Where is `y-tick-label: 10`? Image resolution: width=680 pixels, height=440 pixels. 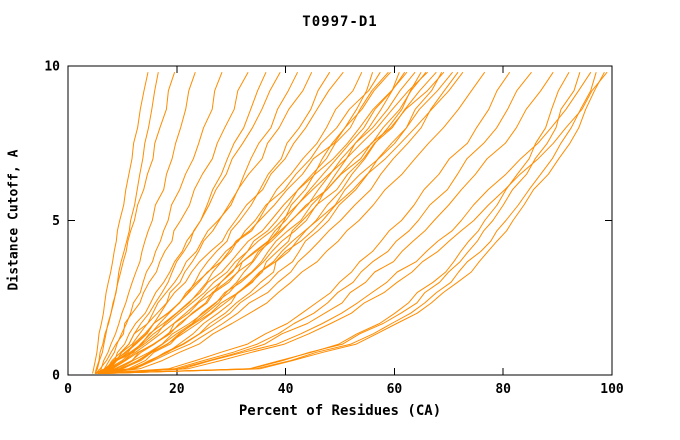
y-tick-label: 10 is located at coordinates (52, 67).